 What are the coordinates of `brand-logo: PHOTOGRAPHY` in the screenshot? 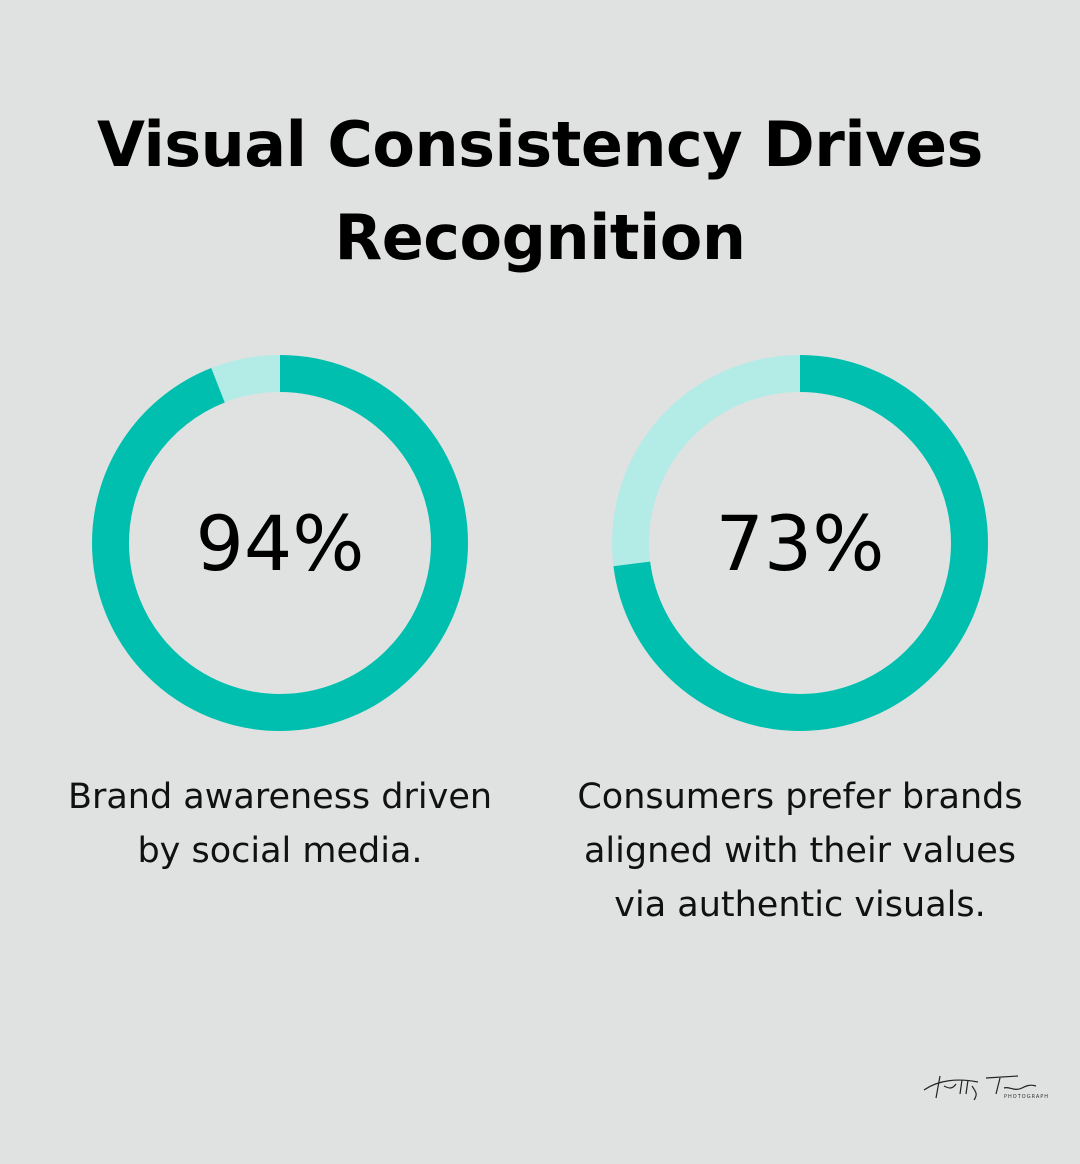 It's located at (985, 1086).